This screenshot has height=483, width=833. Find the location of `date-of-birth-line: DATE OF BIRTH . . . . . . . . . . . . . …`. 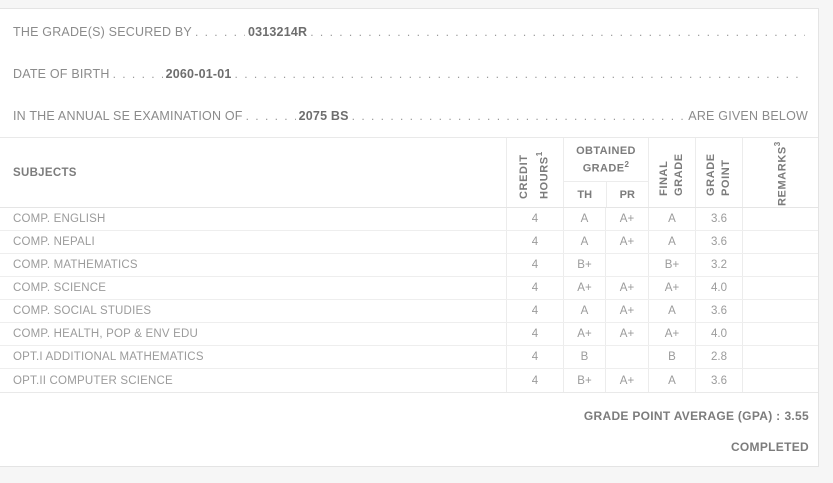

date-of-birth-line: DATE OF BIRTH . . . . . . . . . . . . . … is located at coordinates (410, 74).